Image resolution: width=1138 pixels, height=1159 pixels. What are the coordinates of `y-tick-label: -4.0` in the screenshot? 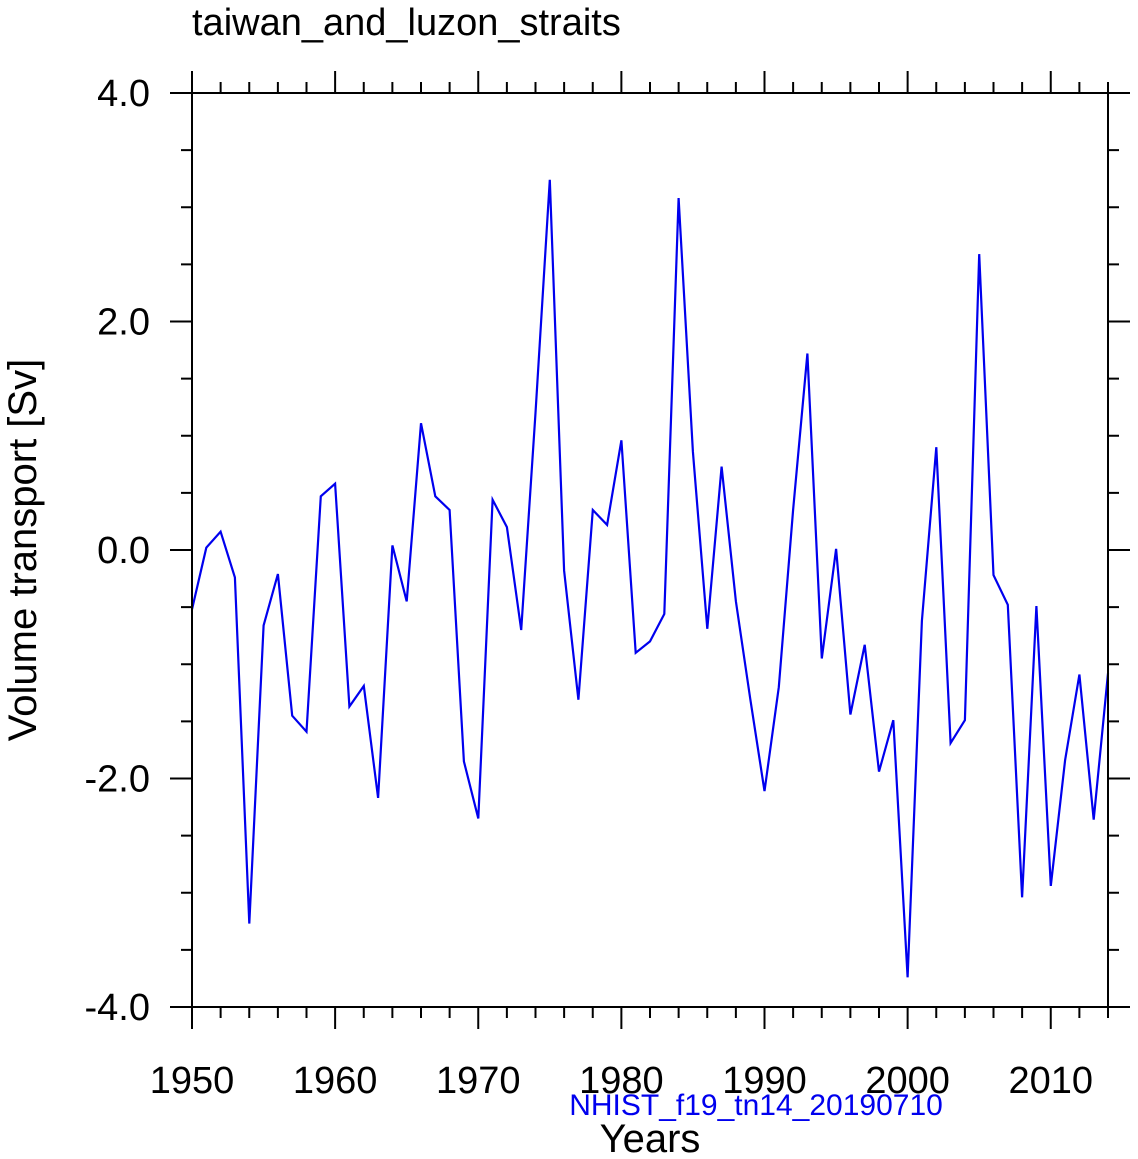 It's located at (117, 1008).